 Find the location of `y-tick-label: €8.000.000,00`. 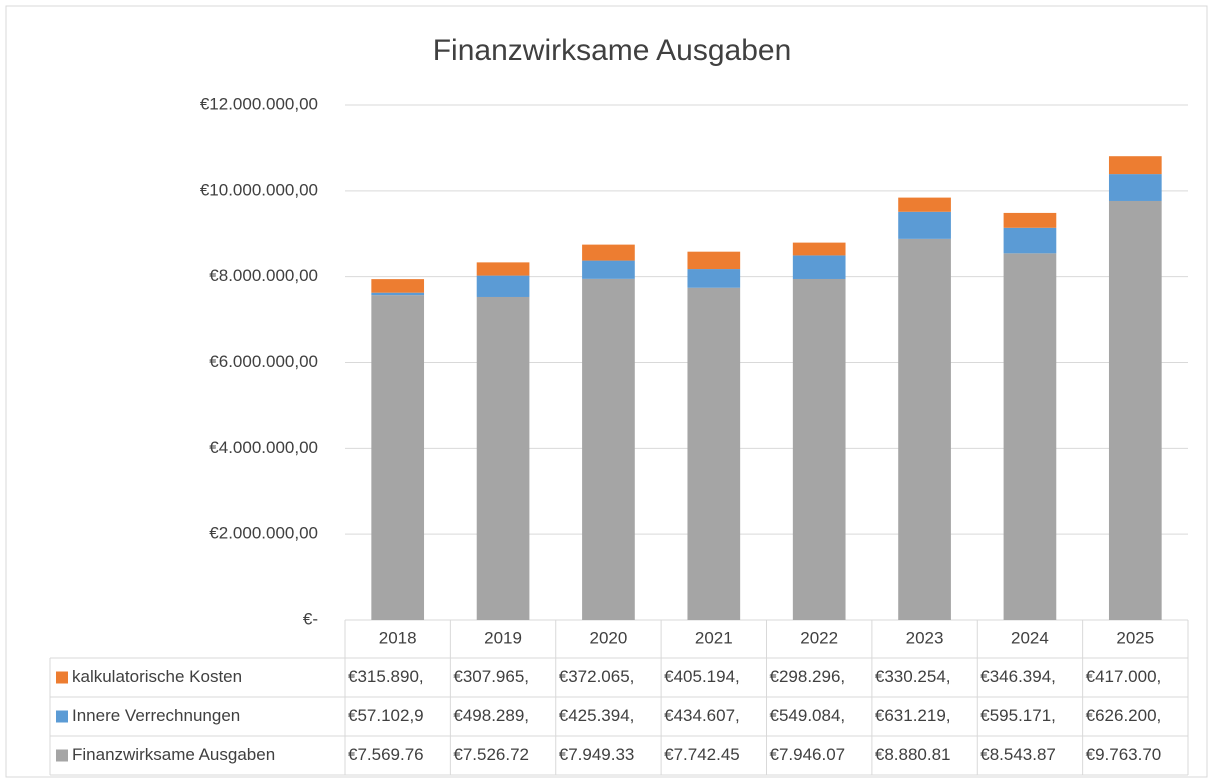

y-tick-label: €8.000.000,00 is located at coordinates (263, 275).